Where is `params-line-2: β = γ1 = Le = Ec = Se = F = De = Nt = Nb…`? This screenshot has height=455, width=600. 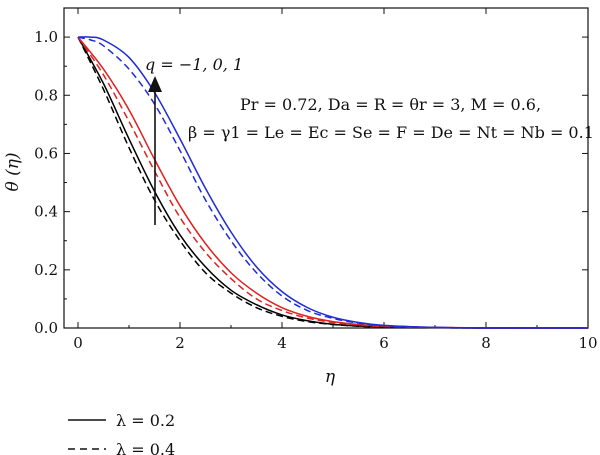
params-line-2: β = γ1 = Le = Ec = Se = F = De = Nt = Nb… is located at coordinates (391, 132).